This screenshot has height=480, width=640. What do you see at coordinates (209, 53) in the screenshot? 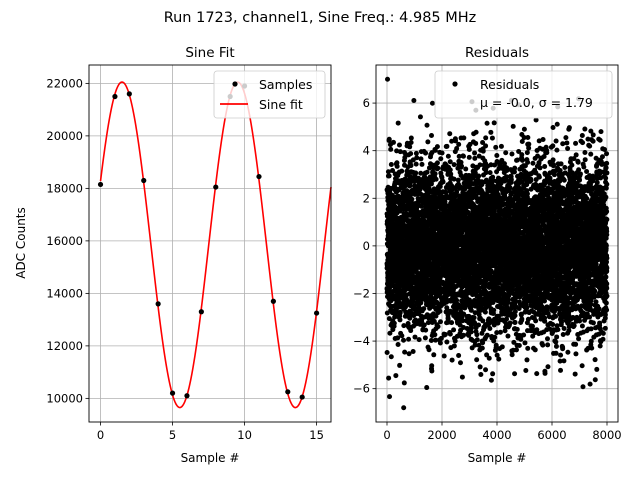
I see `sine-fit-title: Sine Fit` at bounding box center [209, 53].